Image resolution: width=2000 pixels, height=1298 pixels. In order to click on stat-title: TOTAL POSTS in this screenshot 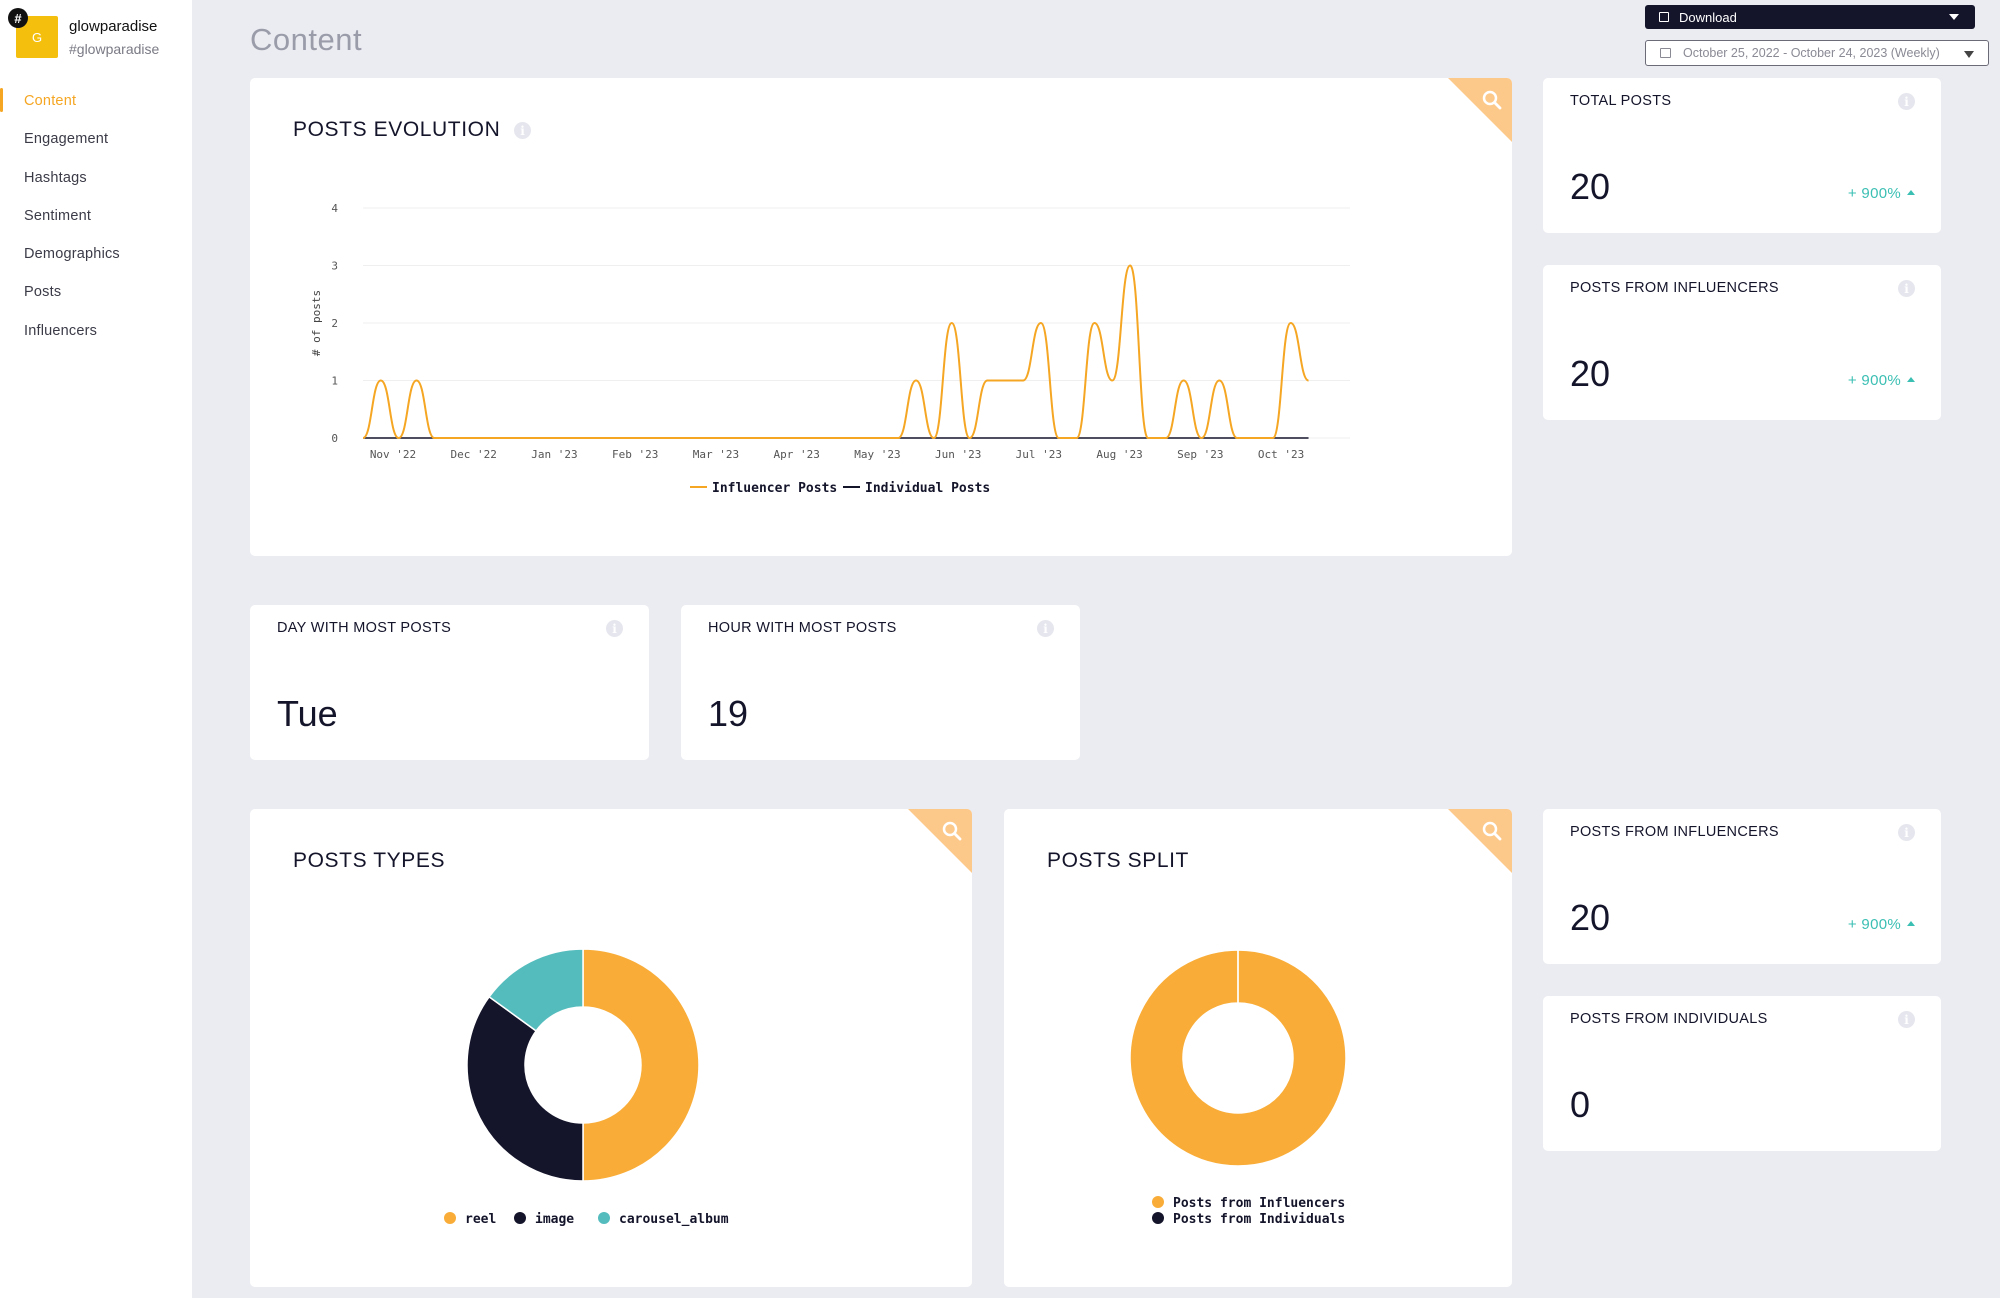, I will do `click(1621, 101)`.